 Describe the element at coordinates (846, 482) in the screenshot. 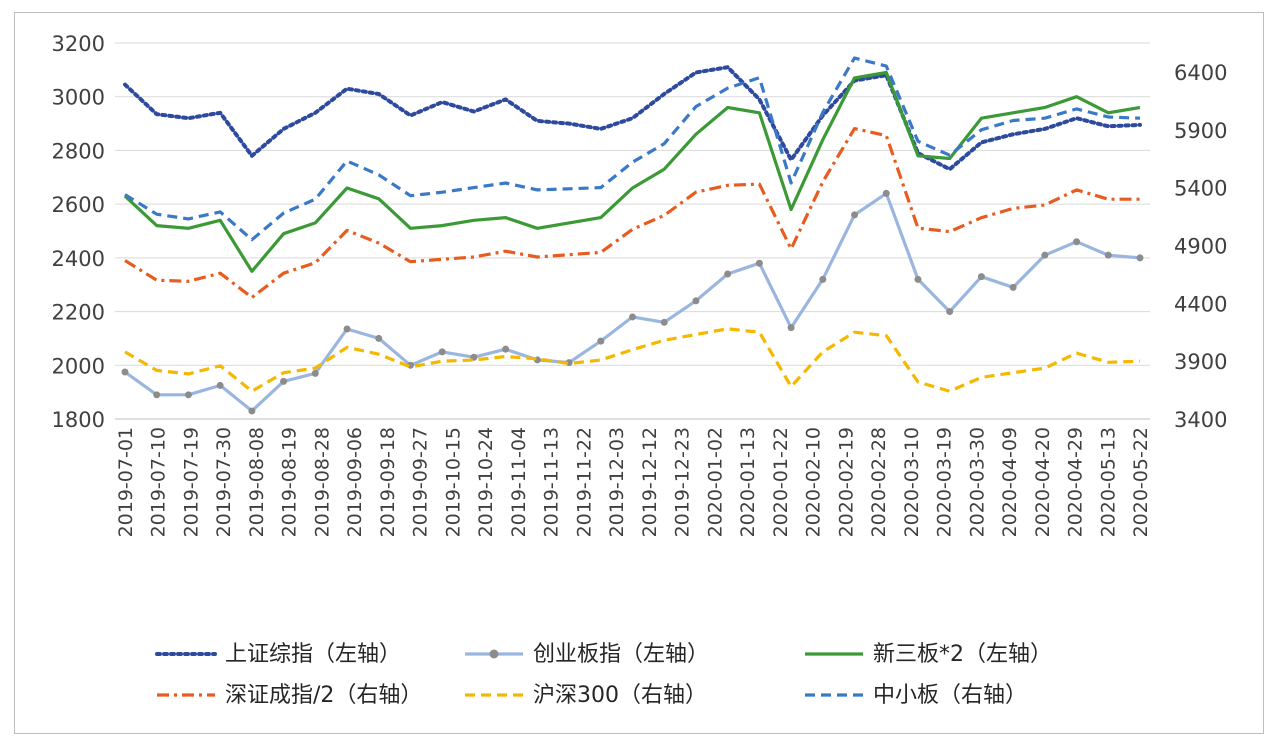

I see `x-tick-label: 2020-02-19` at that location.